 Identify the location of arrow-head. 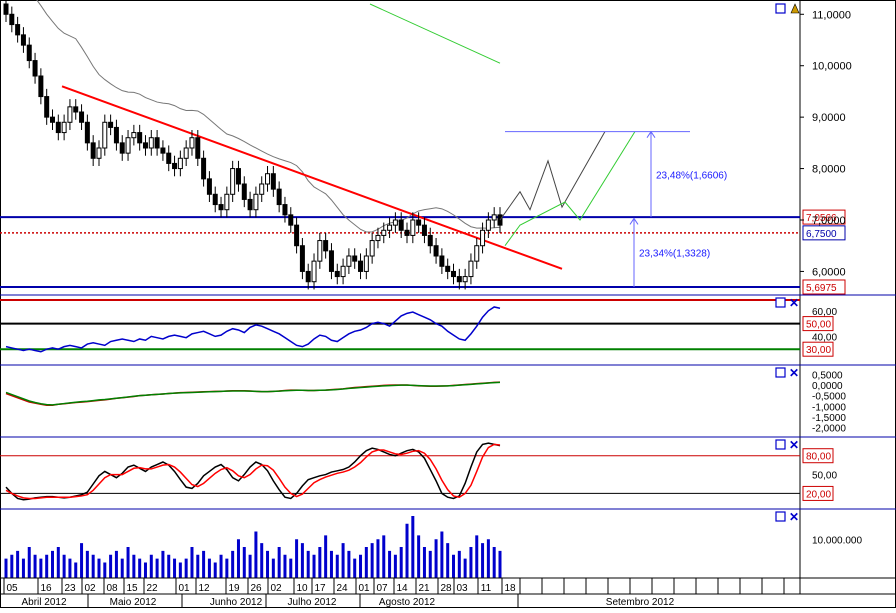
(651, 134).